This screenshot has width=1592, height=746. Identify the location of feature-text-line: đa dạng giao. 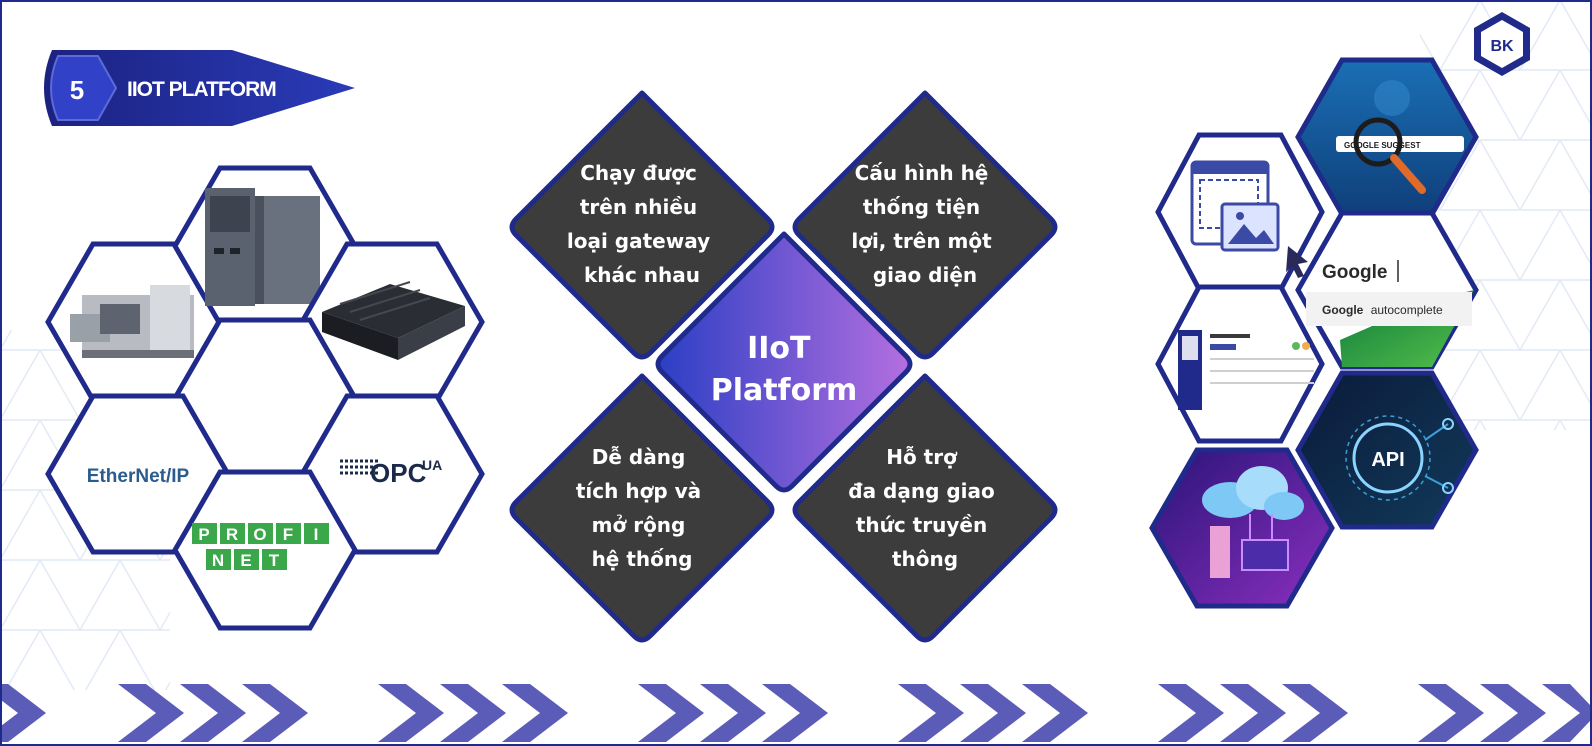
(921, 491).